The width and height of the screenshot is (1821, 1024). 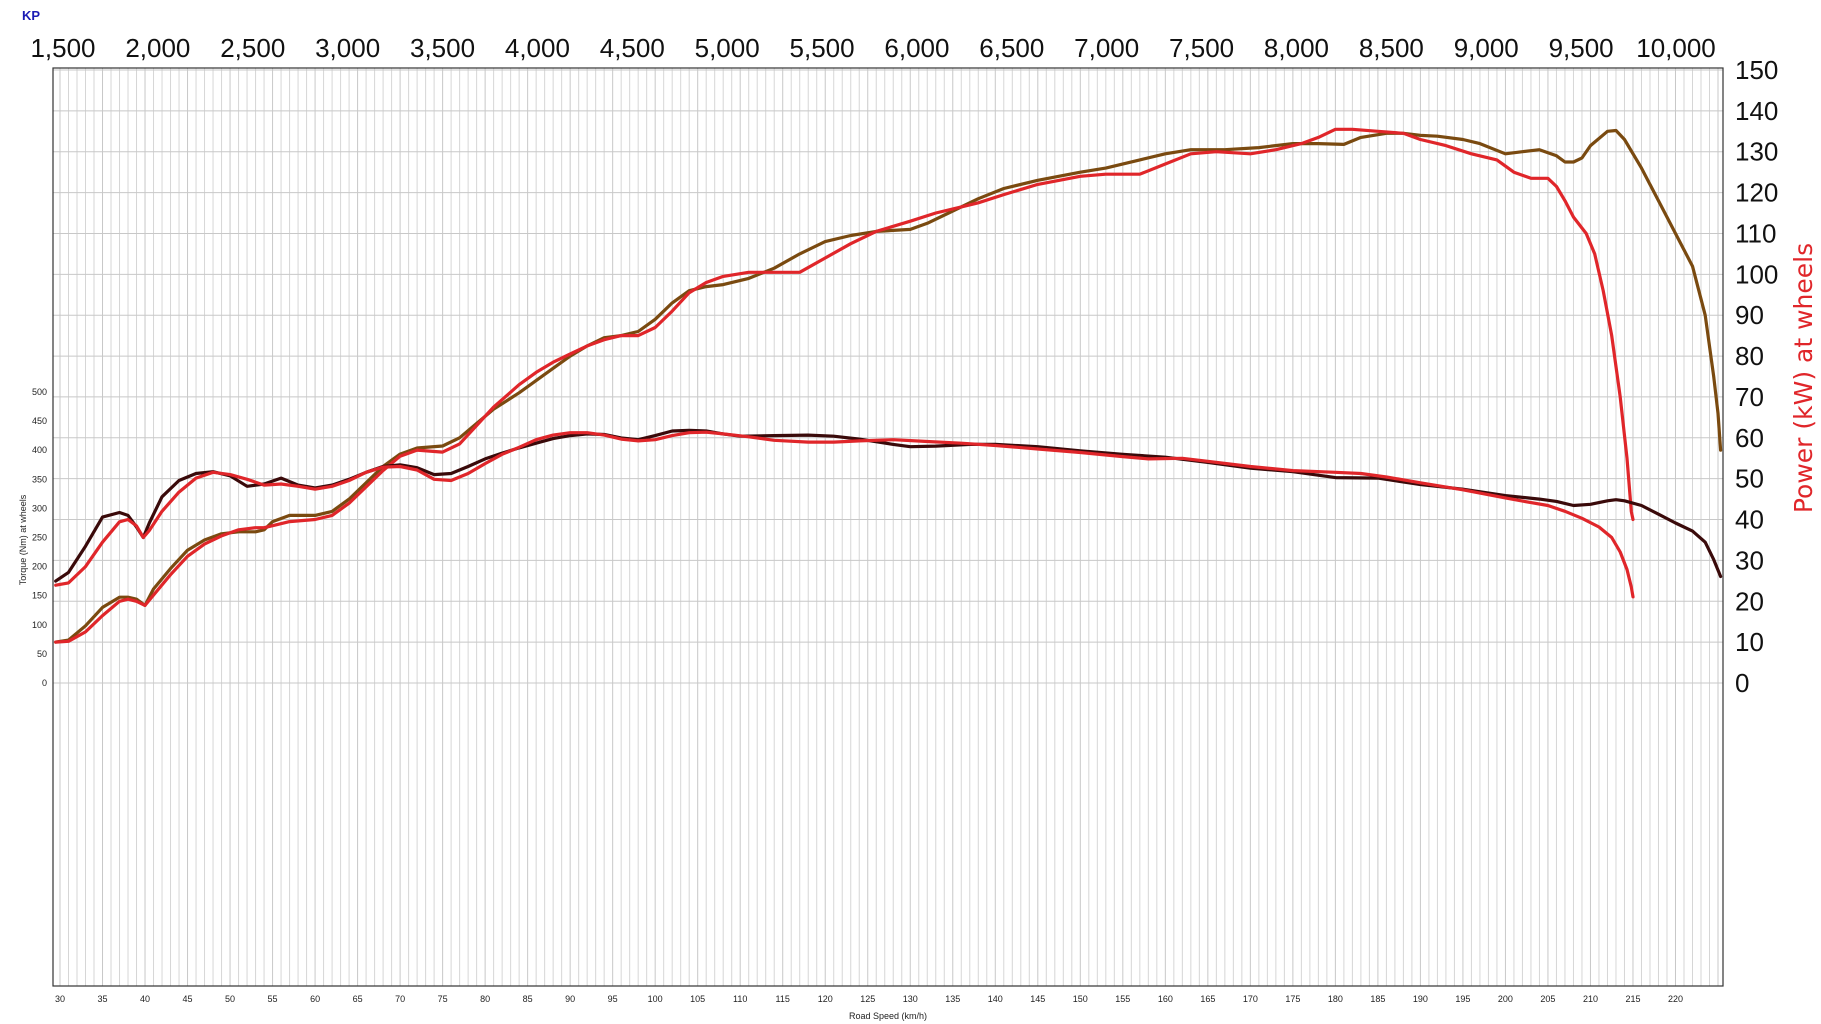 I want to click on torque-tick-label: 350, so click(x=39, y=479).